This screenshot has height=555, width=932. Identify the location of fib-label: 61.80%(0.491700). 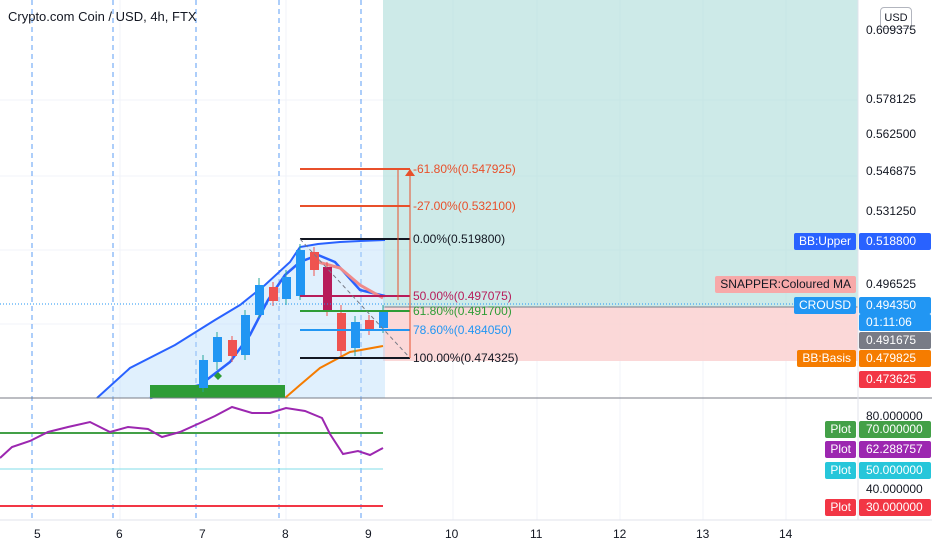
(462, 311).